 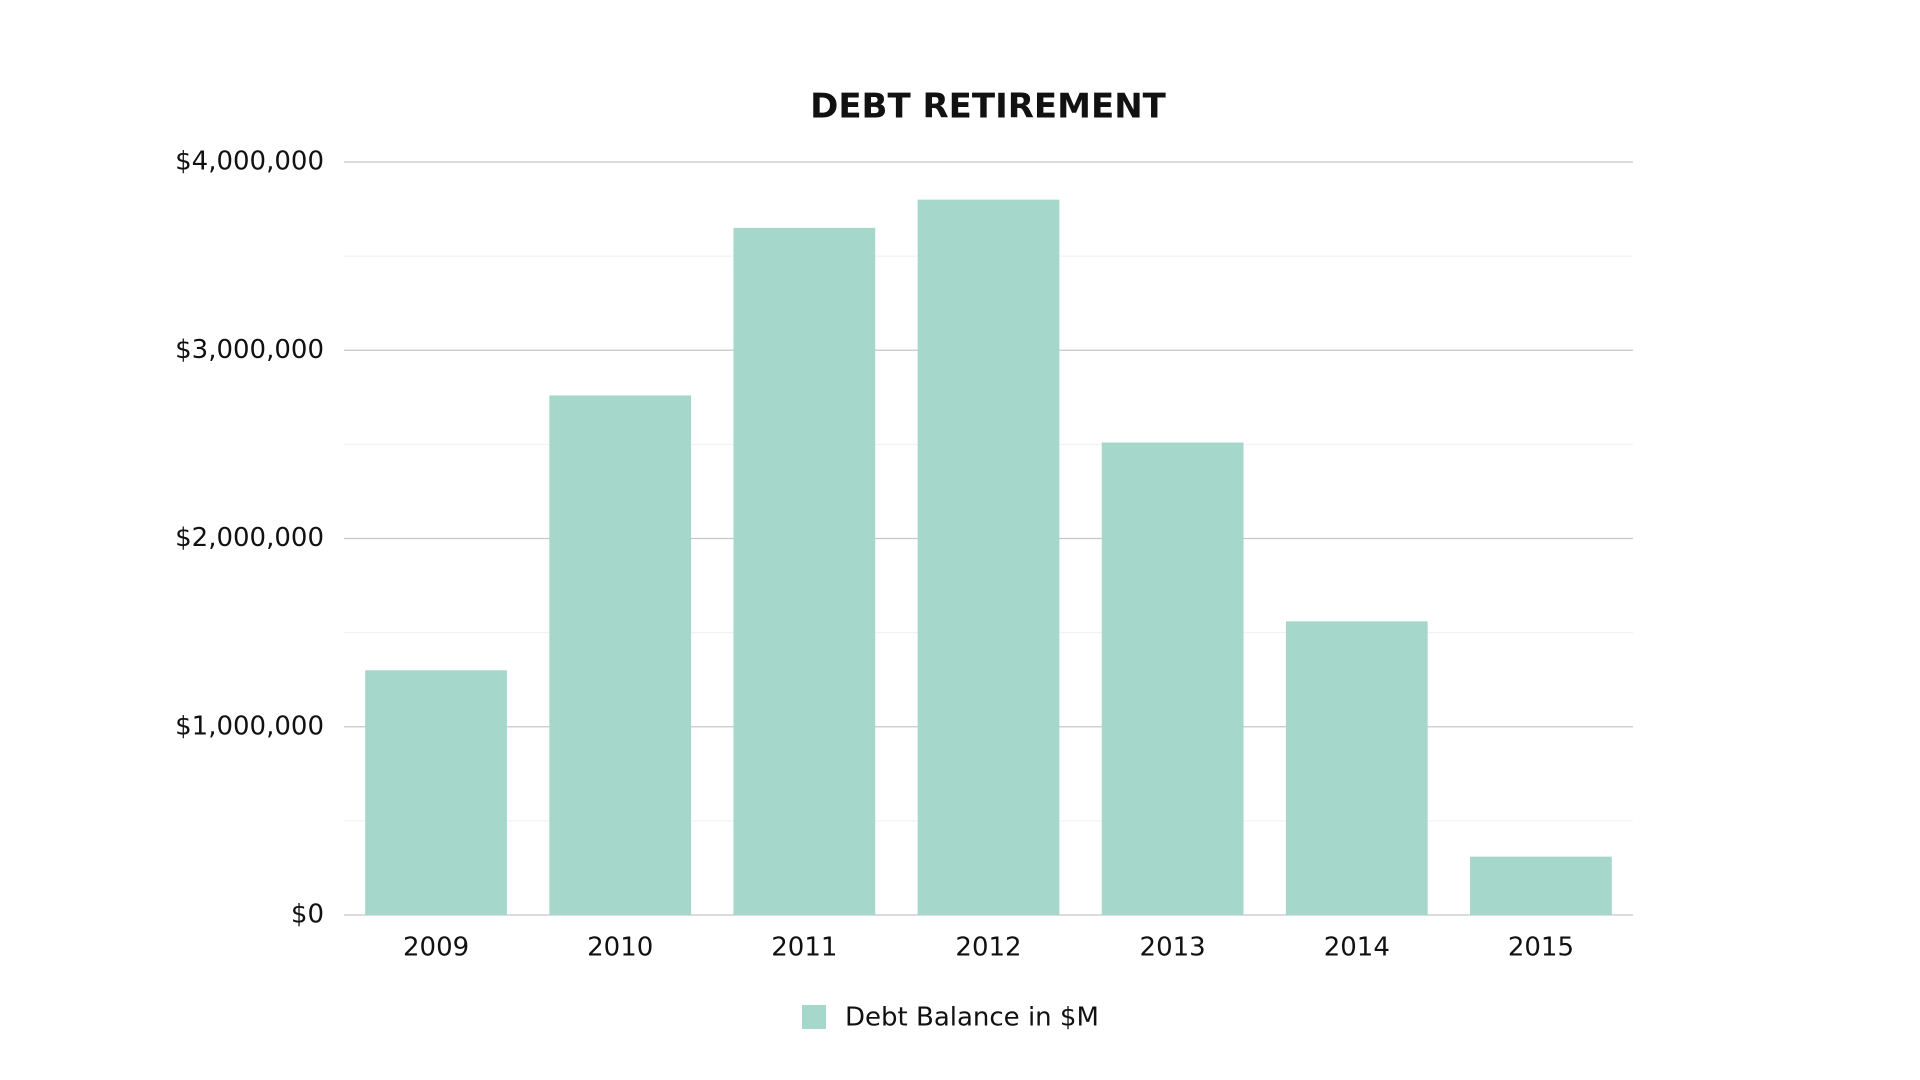 What do you see at coordinates (1173, 948) in the screenshot?
I see `x-tick-label: 2013` at bounding box center [1173, 948].